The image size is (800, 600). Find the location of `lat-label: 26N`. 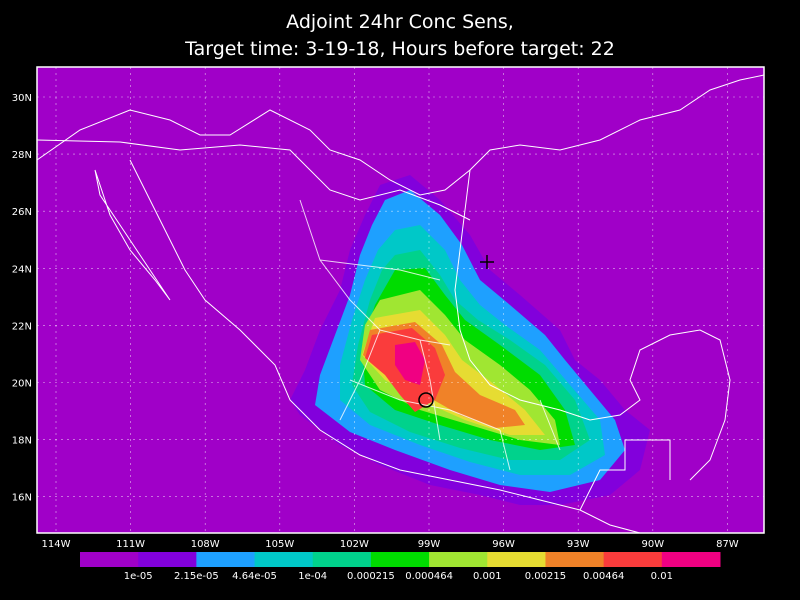

lat-label: 26N is located at coordinates (22, 212).